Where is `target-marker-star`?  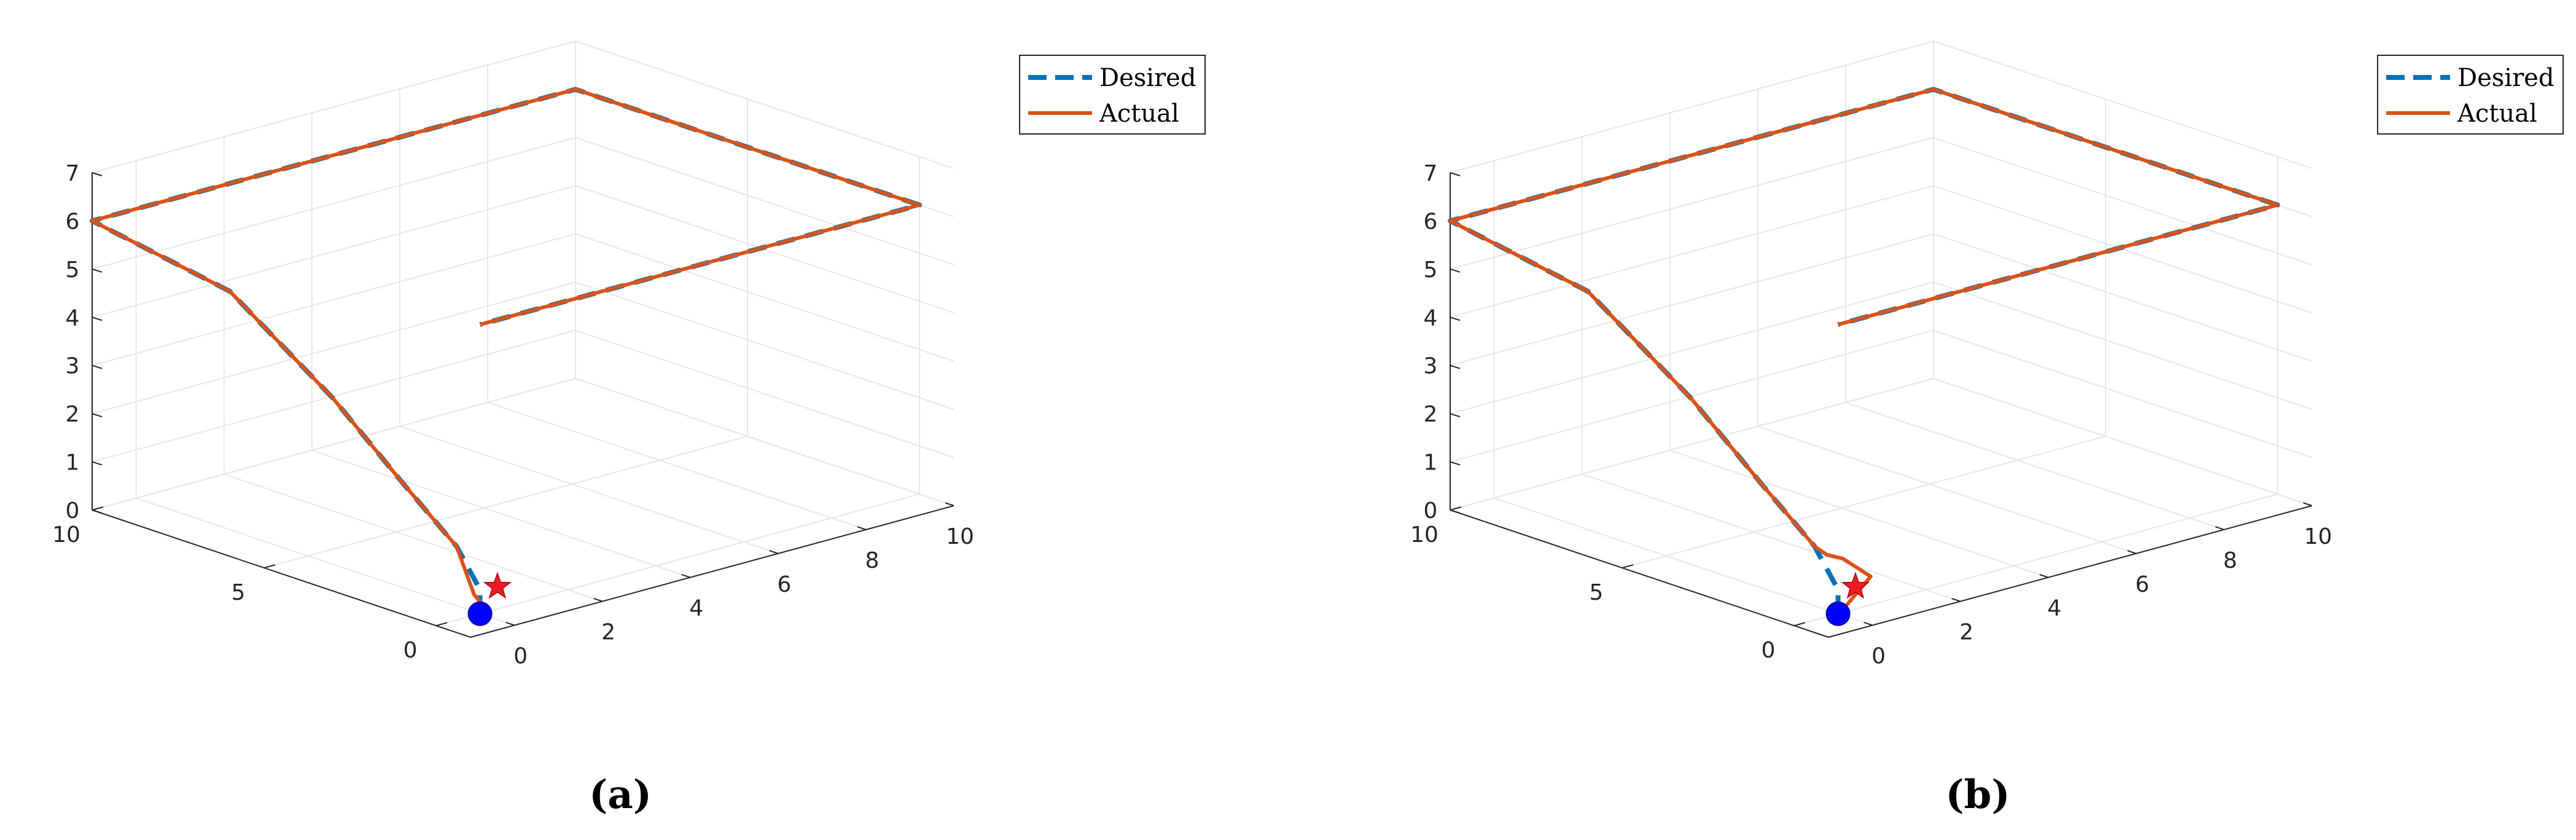 target-marker-star is located at coordinates (1855, 585).